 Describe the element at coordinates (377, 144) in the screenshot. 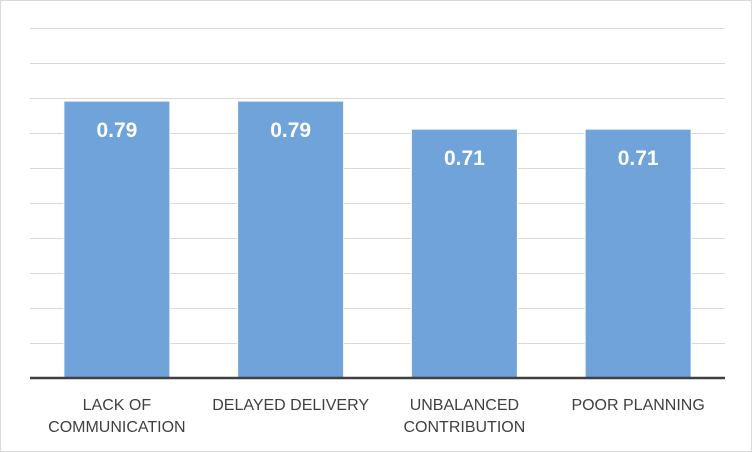

I see `data-labels: 0.79 0.79 0.71 0.71` at that location.